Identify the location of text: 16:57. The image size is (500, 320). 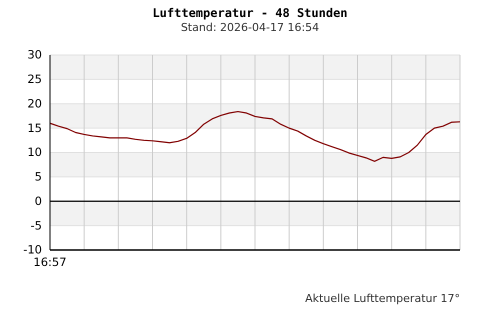
(50, 262).